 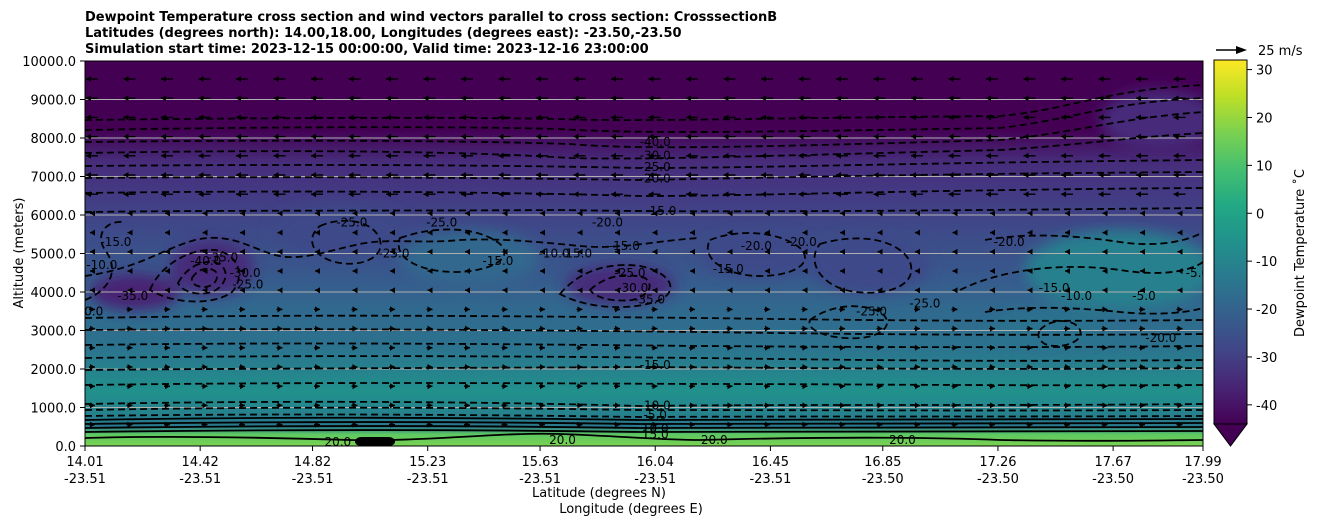 What do you see at coordinates (1143, 296) in the screenshot?
I see `contour-label: -5.0` at bounding box center [1143, 296].